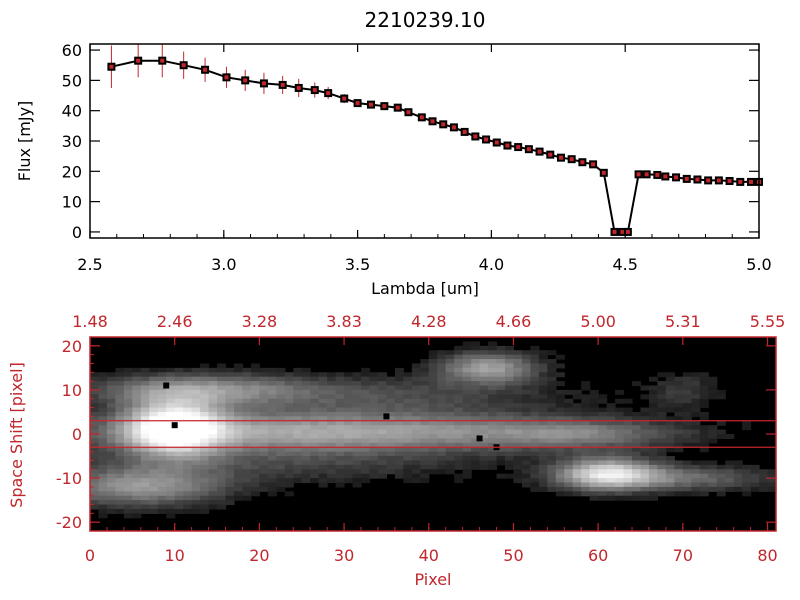 The height and width of the screenshot is (600, 800). I want to click on bad-pixel, so click(386, 416).